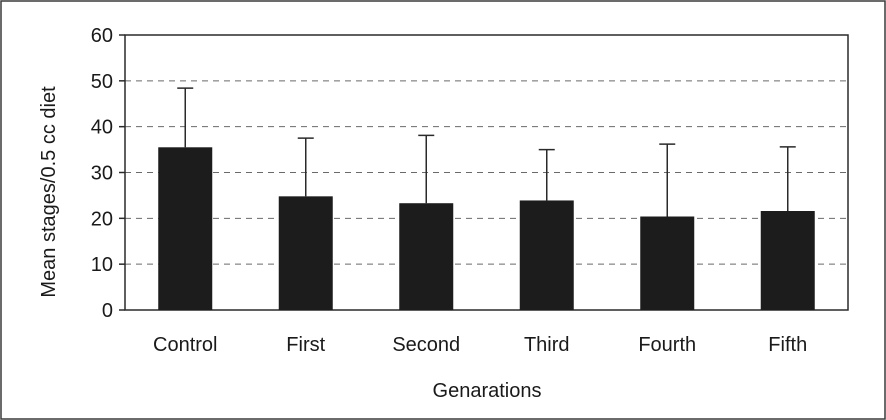  What do you see at coordinates (546, 255) in the screenshot?
I see `bar-third` at bounding box center [546, 255].